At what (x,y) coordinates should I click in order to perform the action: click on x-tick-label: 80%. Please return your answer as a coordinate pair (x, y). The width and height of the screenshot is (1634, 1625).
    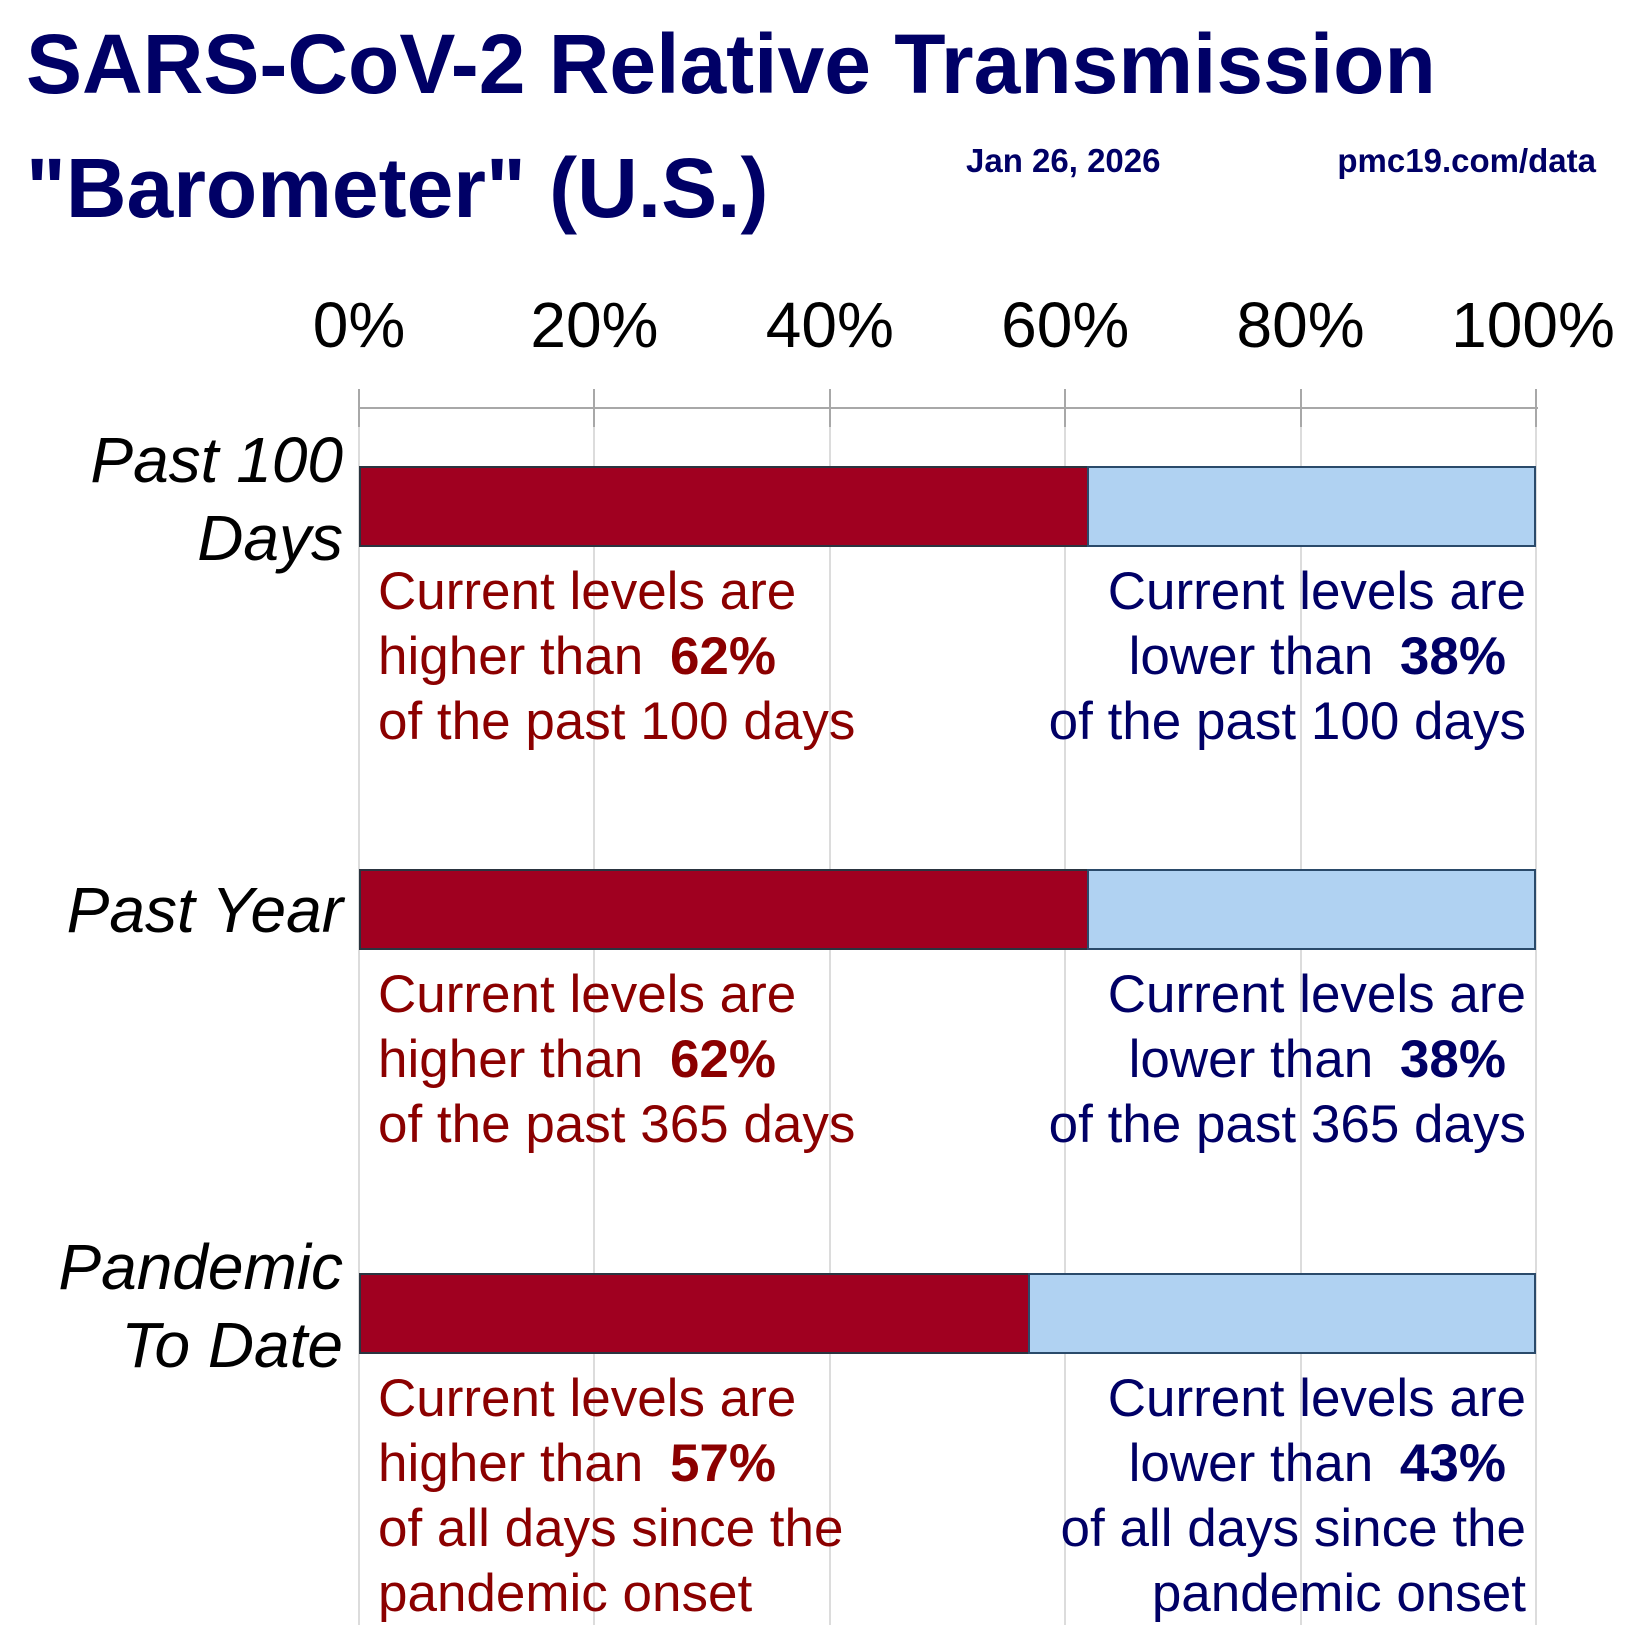
    Looking at the image, I should click on (1300, 325).